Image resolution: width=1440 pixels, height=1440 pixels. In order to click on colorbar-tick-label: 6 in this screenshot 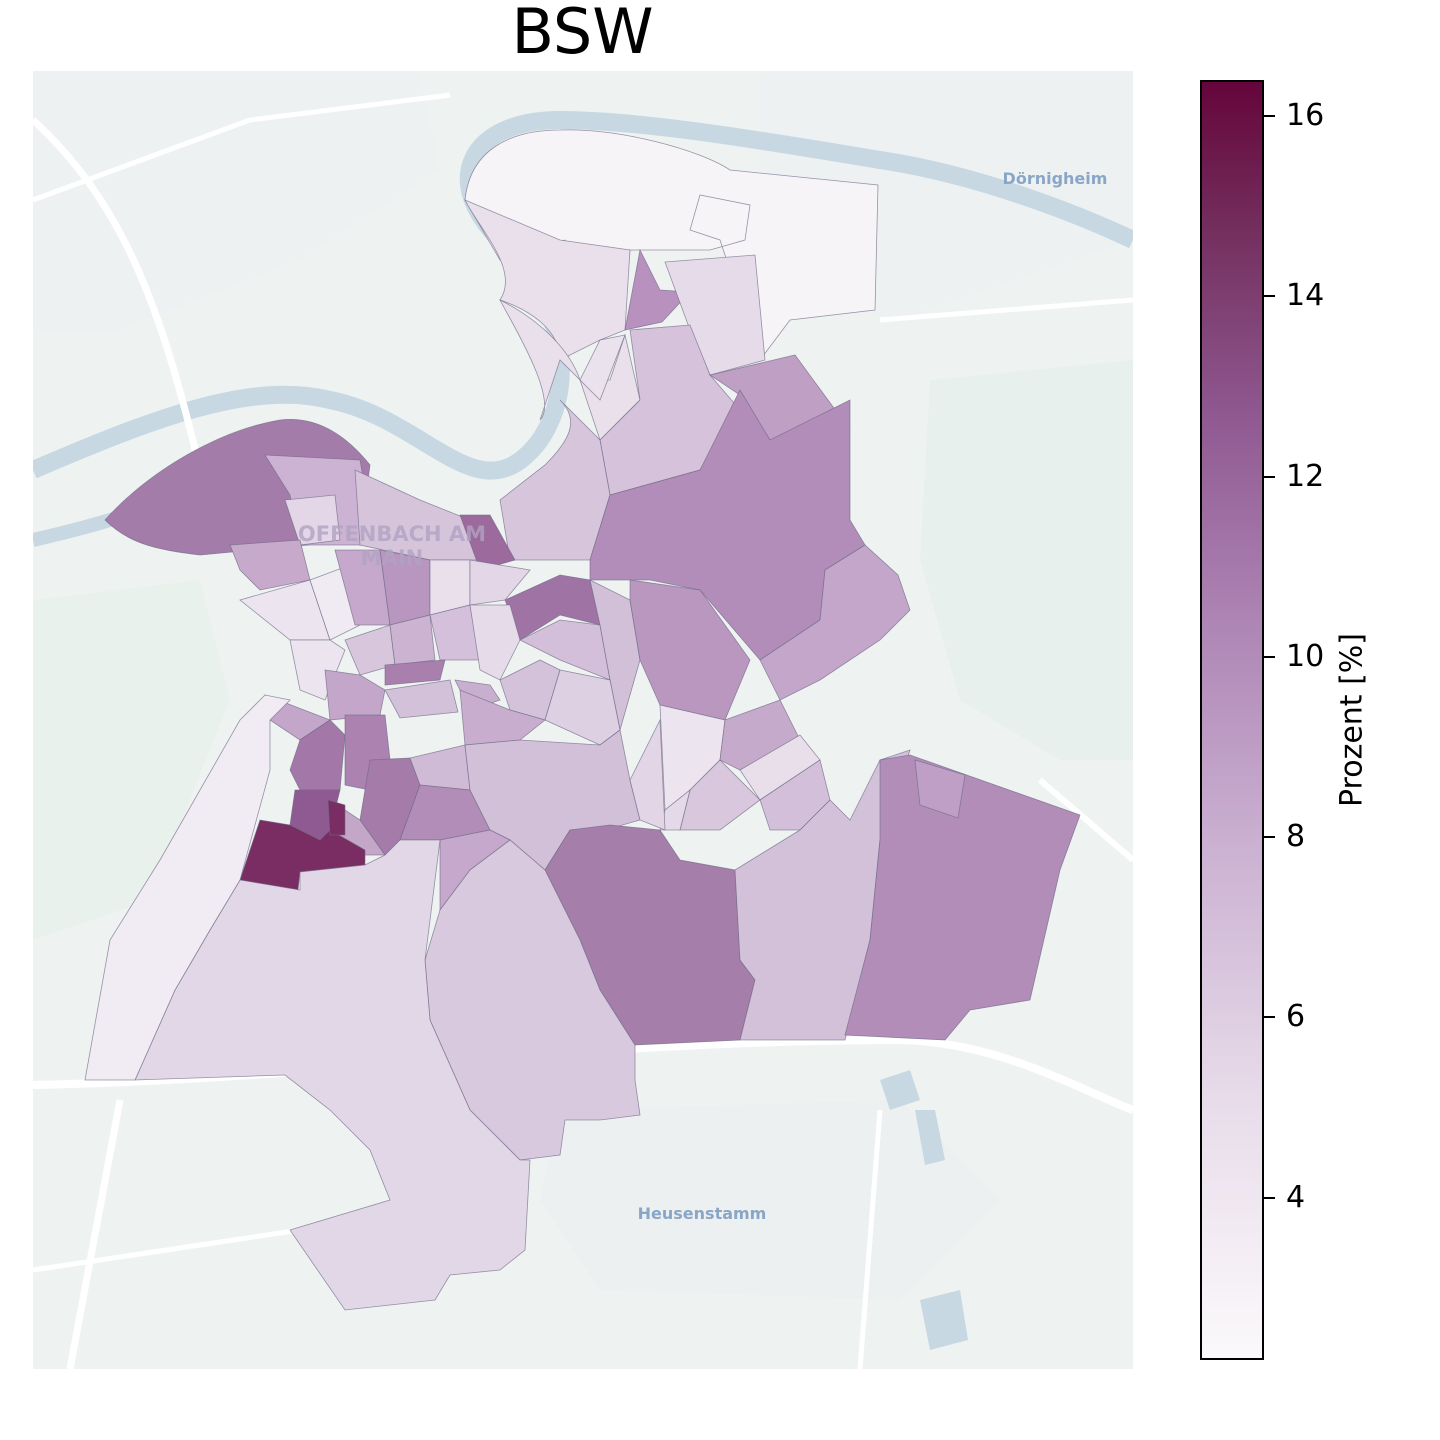, I will do `click(1296, 1017)`.